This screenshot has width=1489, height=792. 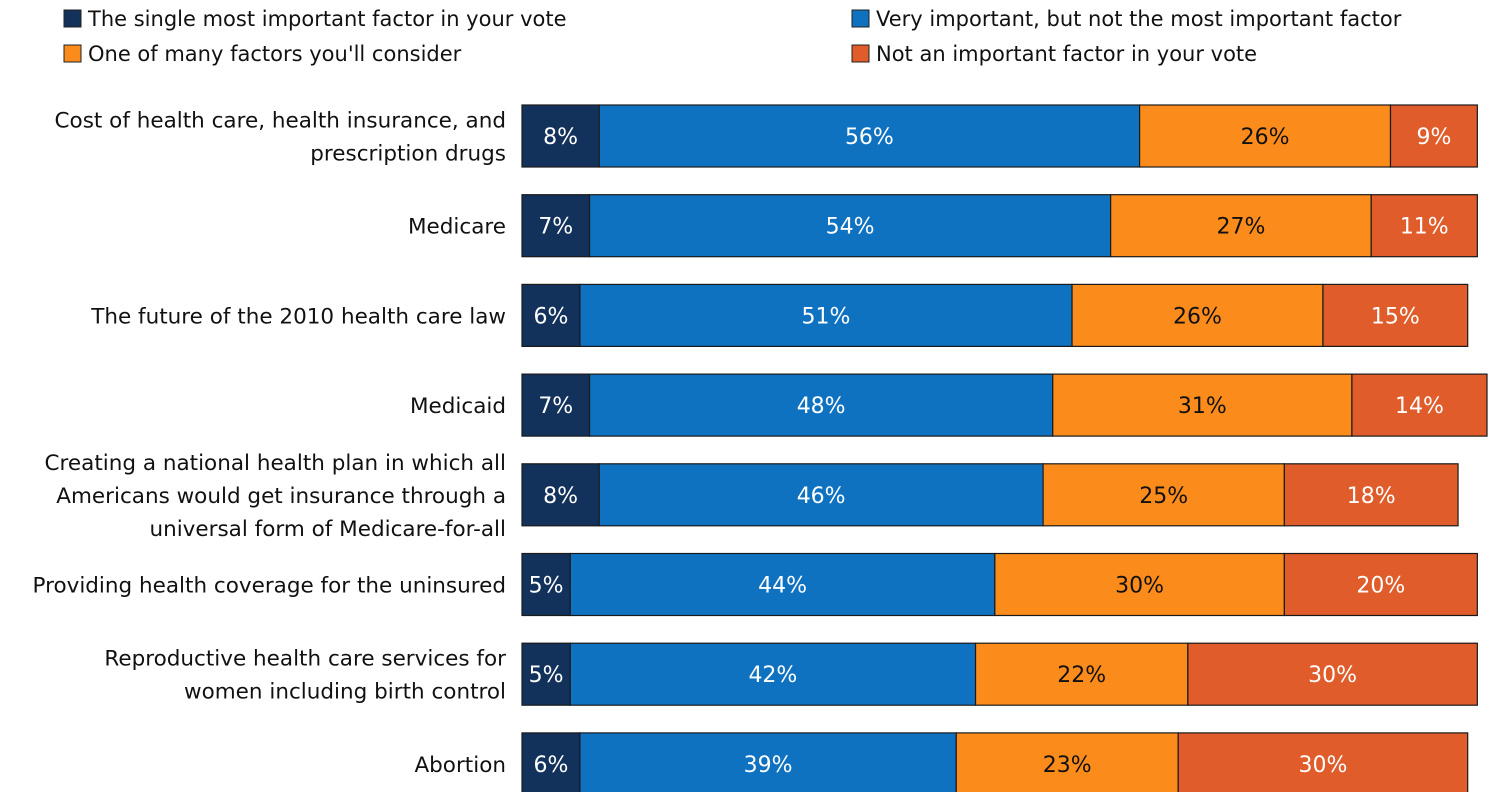 I want to click on category-label-line: Medicaid, so click(x=458, y=406).